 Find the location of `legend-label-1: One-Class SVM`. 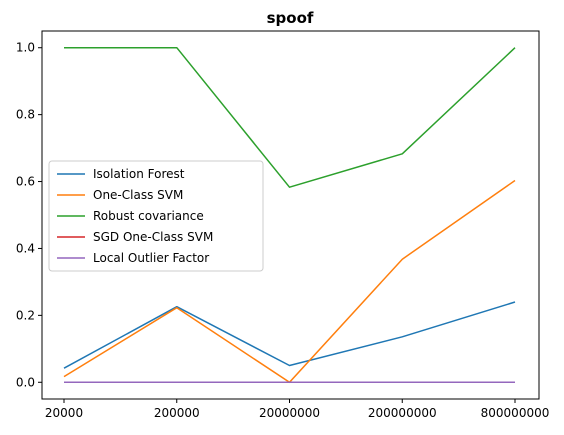

legend-label-1: One-Class SVM is located at coordinates (138, 195).